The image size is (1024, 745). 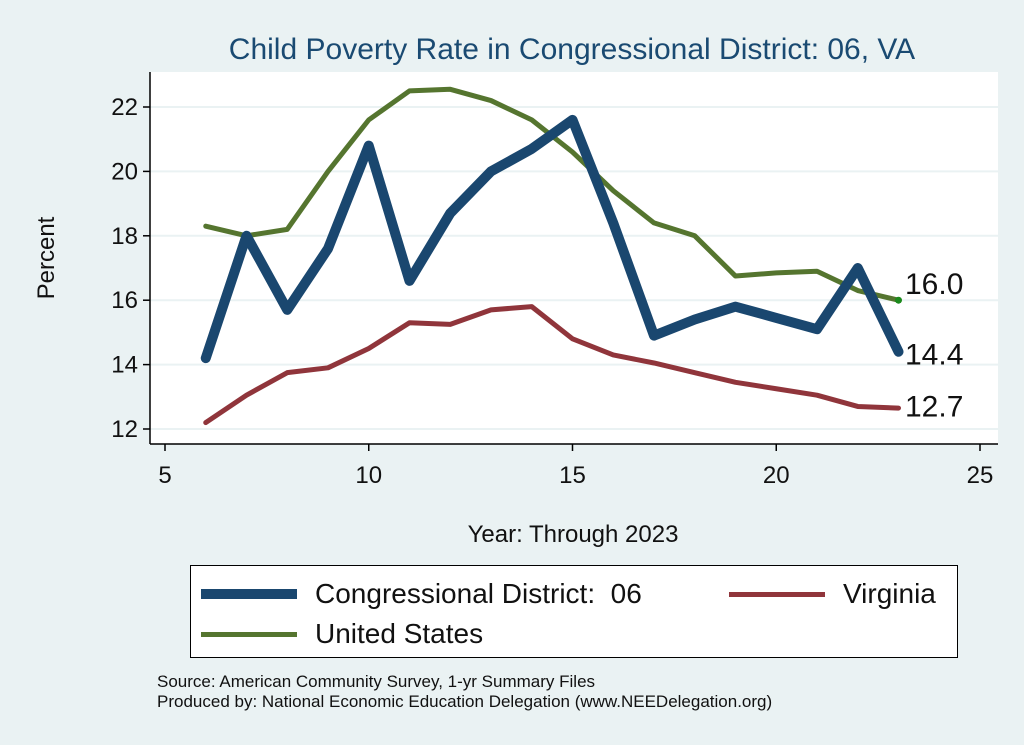 What do you see at coordinates (572, 475) in the screenshot?
I see `x-tick-label-2: 15` at bounding box center [572, 475].